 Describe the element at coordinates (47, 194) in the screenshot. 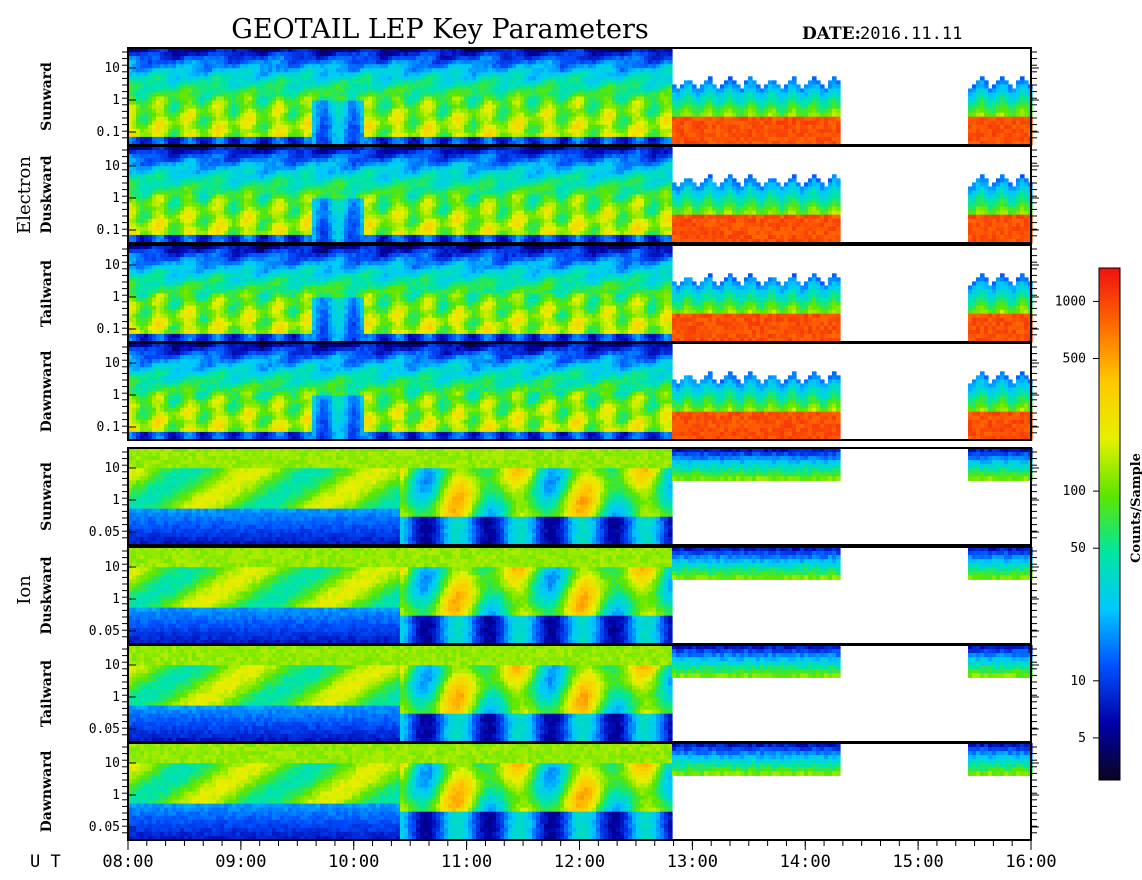

I see `electron-duskward-label: Duskward` at that location.